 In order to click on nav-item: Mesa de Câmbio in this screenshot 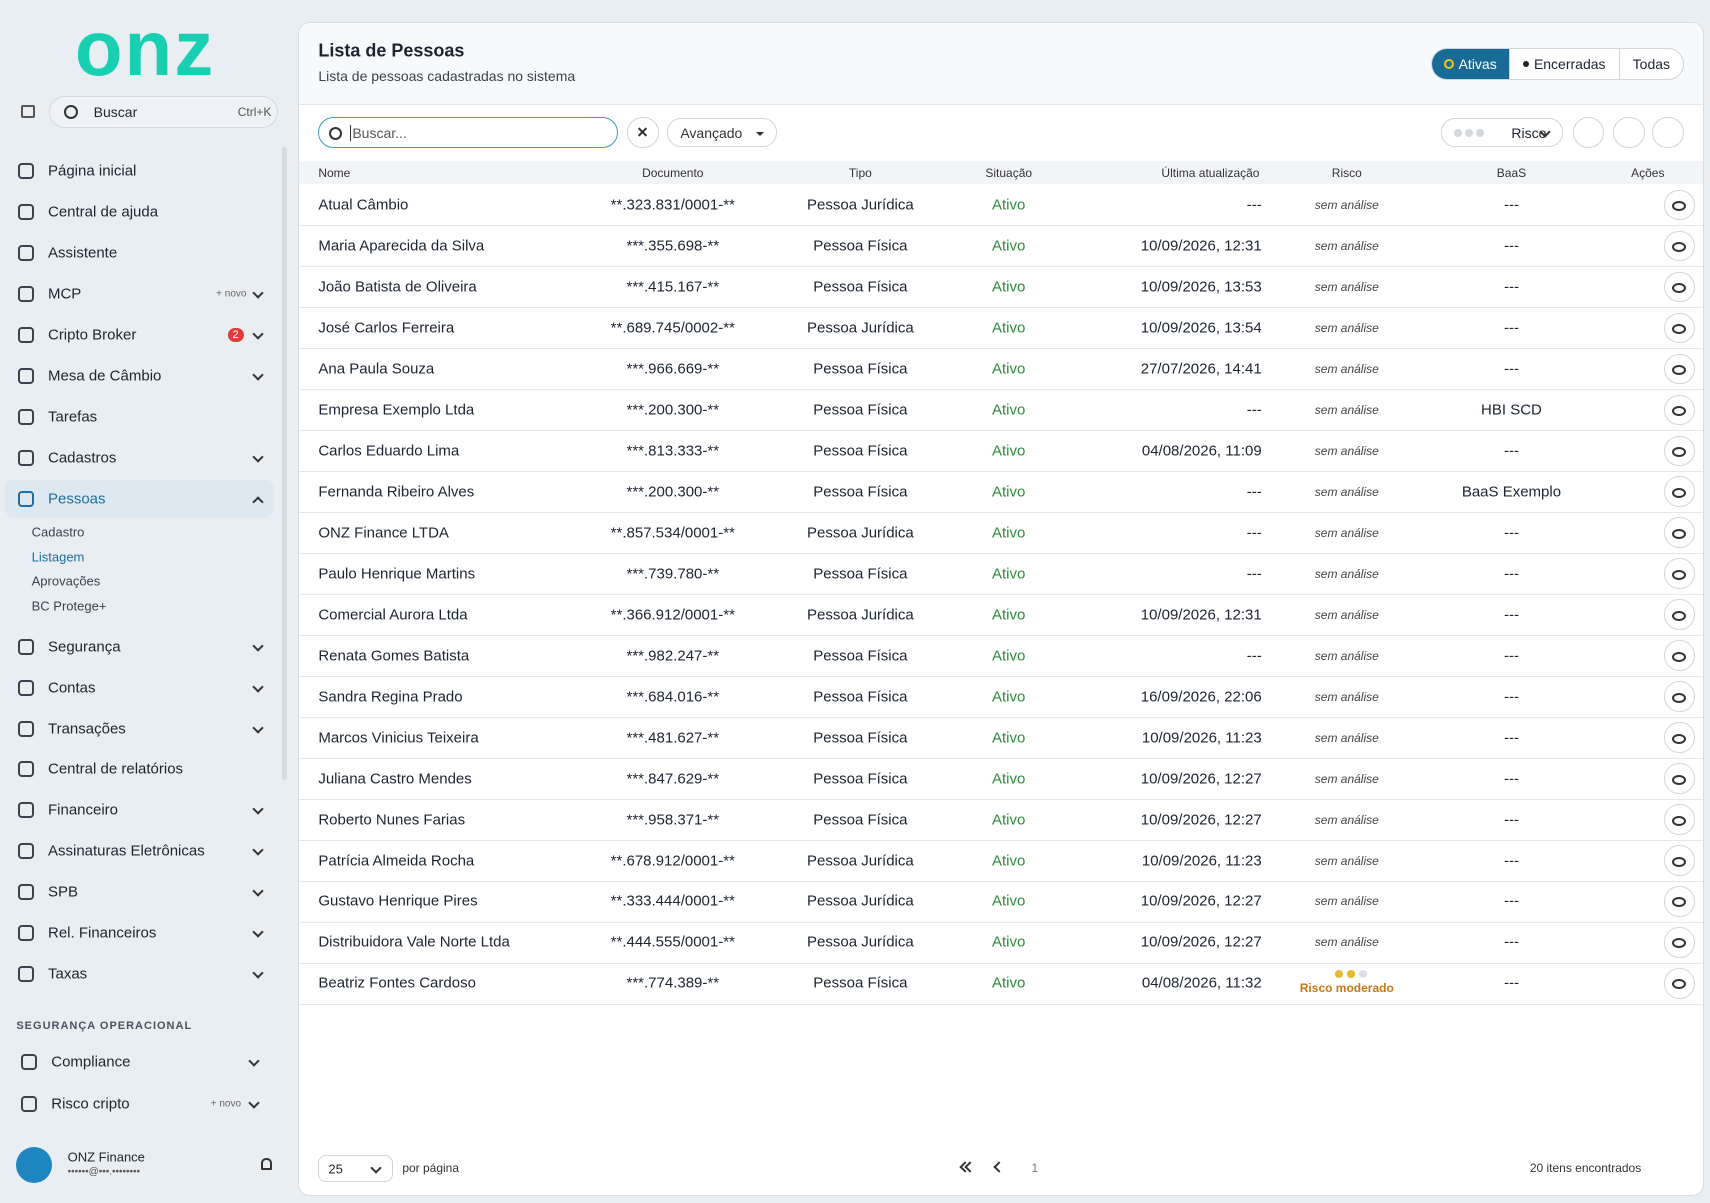, I will do `click(104, 376)`.